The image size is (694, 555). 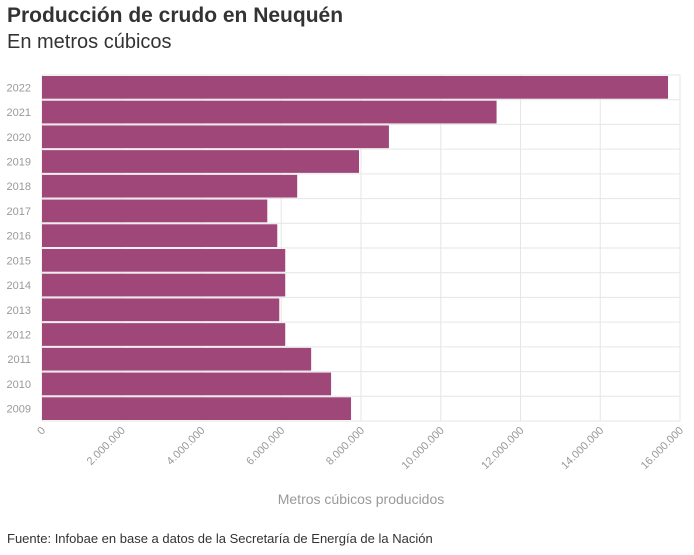 What do you see at coordinates (187, 384) in the screenshot?
I see `bar-2010` at bounding box center [187, 384].